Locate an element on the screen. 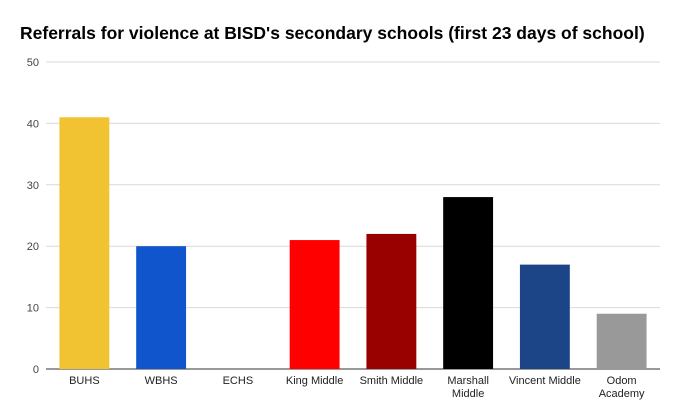 The width and height of the screenshot is (680, 420). y-tick-label: 30 is located at coordinates (33, 186).